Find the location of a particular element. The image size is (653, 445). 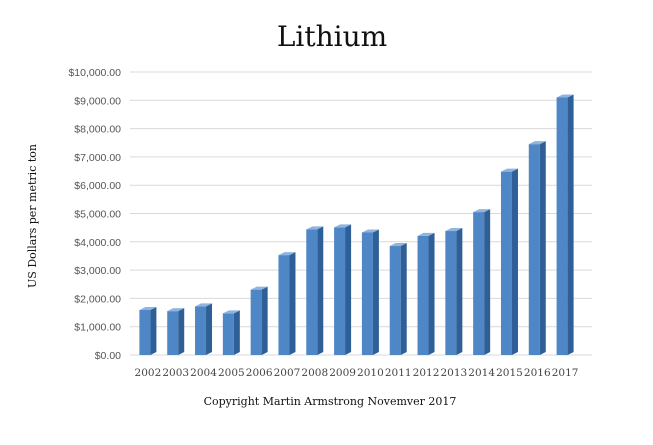

bar-2009 is located at coordinates (343, 289).